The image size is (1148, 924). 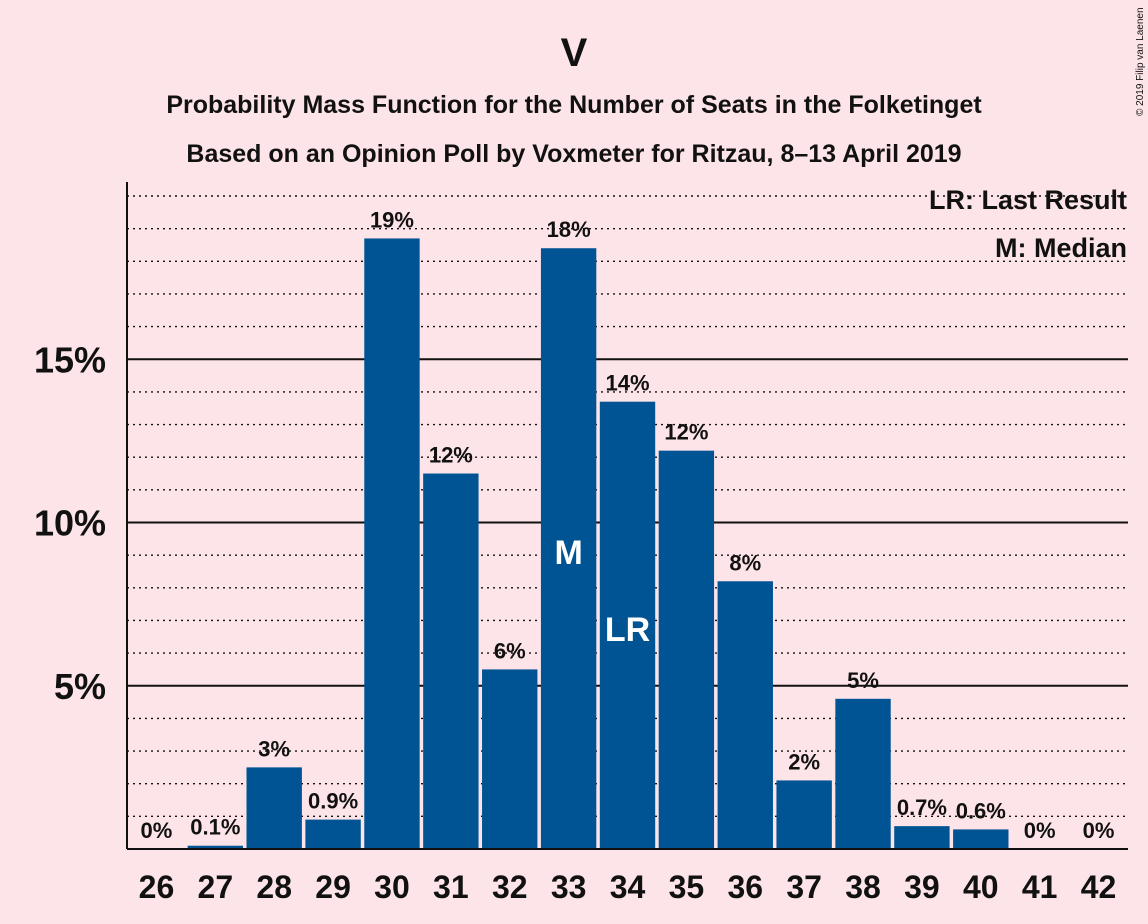 What do you see at coordinates (1140, 61) in the screenshot?
I see `copyright-credit: © 2019 Filip van Laenen` at bounding box center [1140, 61].